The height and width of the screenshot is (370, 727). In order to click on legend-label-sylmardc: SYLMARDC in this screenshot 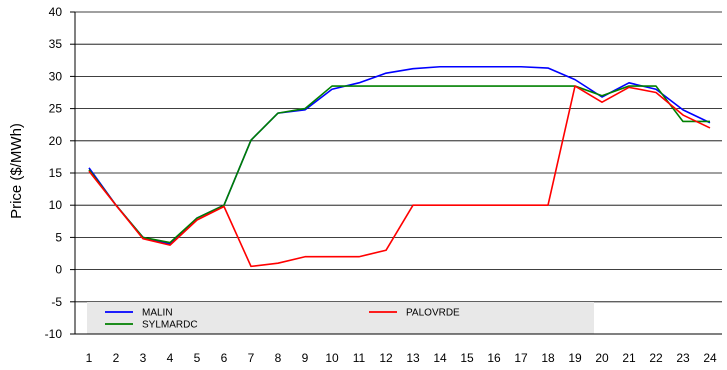, I will do `click(170, 325)`.